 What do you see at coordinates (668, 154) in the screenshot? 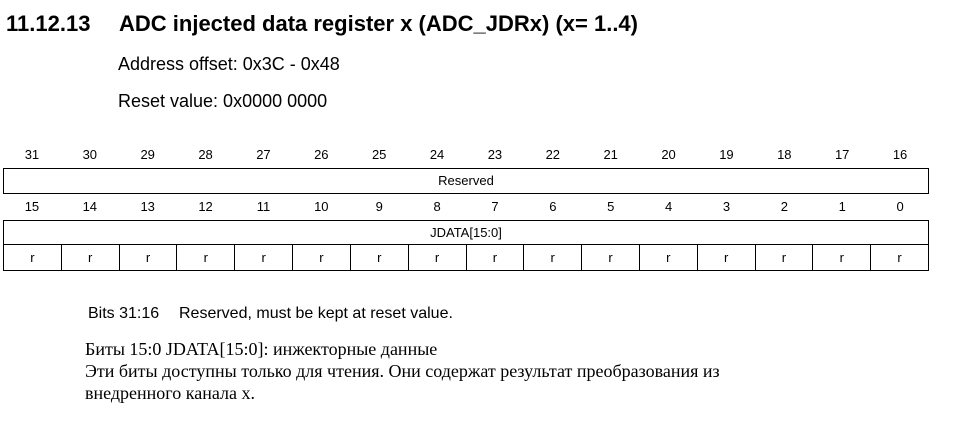
I see `bit-number: 20` at bounding box center [668, 154].